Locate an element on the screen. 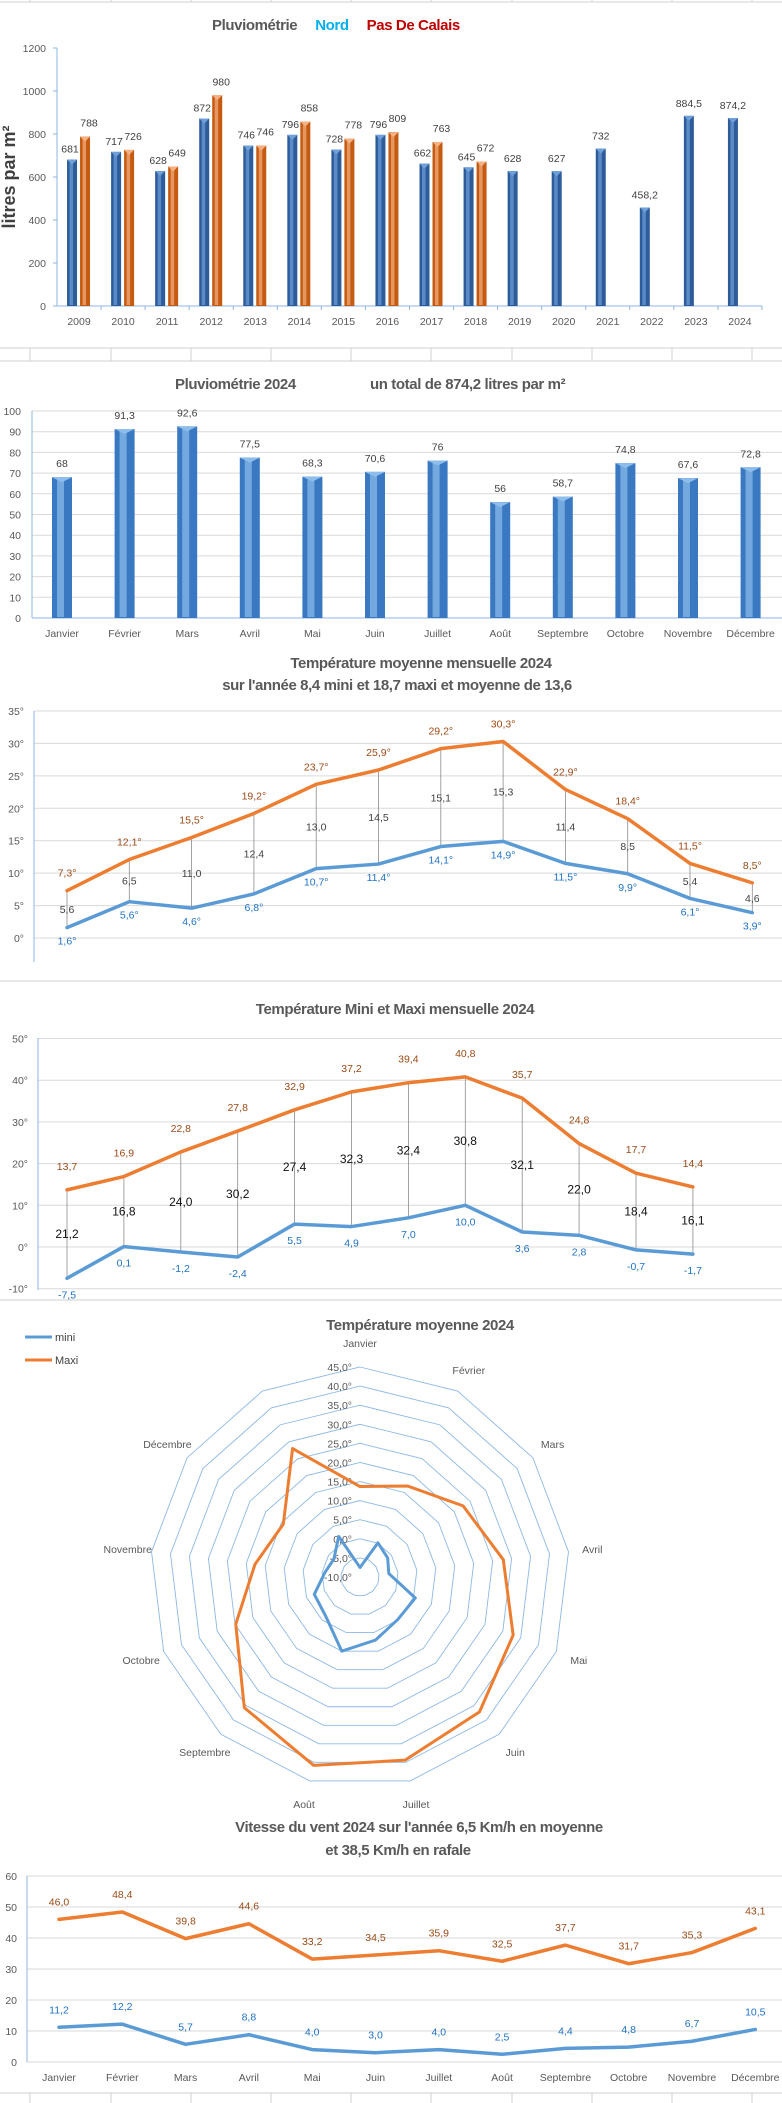 This screenshot has width=782, height=2103. data-label-range: 32,4 is located at coordinates (409, 1150).